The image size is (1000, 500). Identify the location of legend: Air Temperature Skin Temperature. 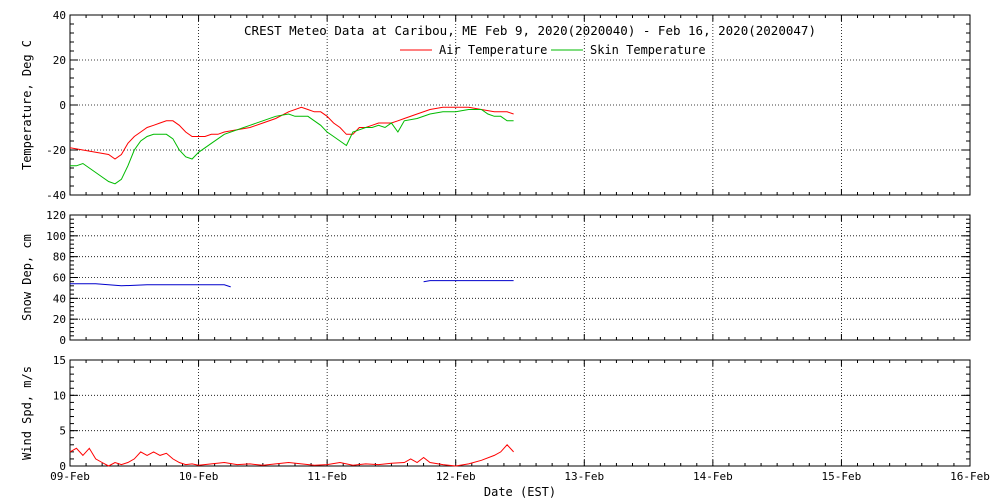
(553, 50).